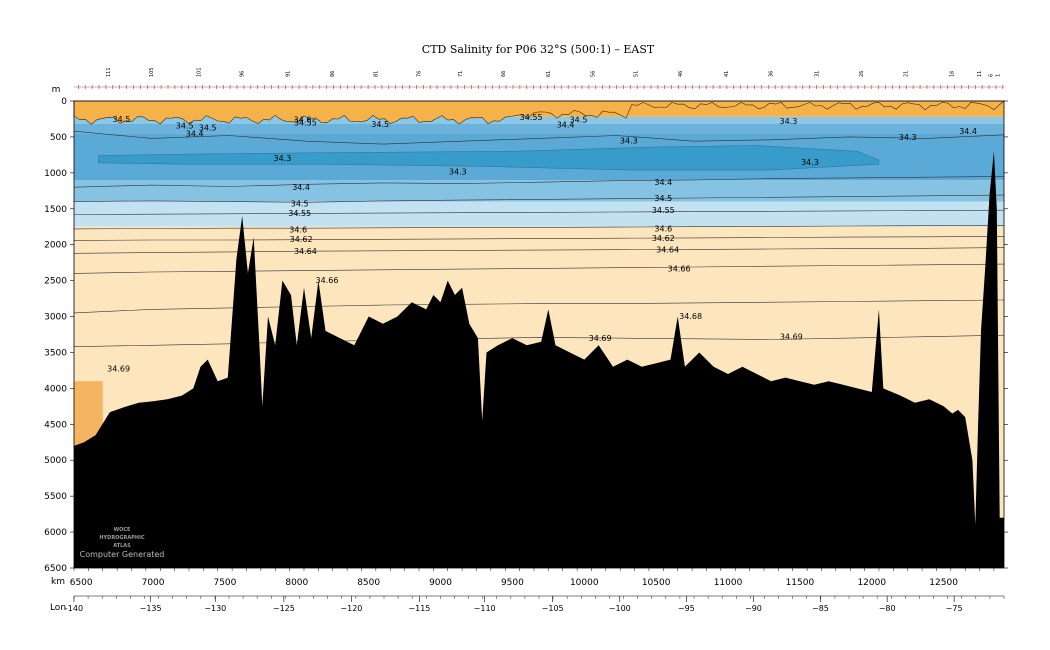 This screenshot has height=650, width=1050. I want to click on depth-tick-label: 500, so click(58, 138).